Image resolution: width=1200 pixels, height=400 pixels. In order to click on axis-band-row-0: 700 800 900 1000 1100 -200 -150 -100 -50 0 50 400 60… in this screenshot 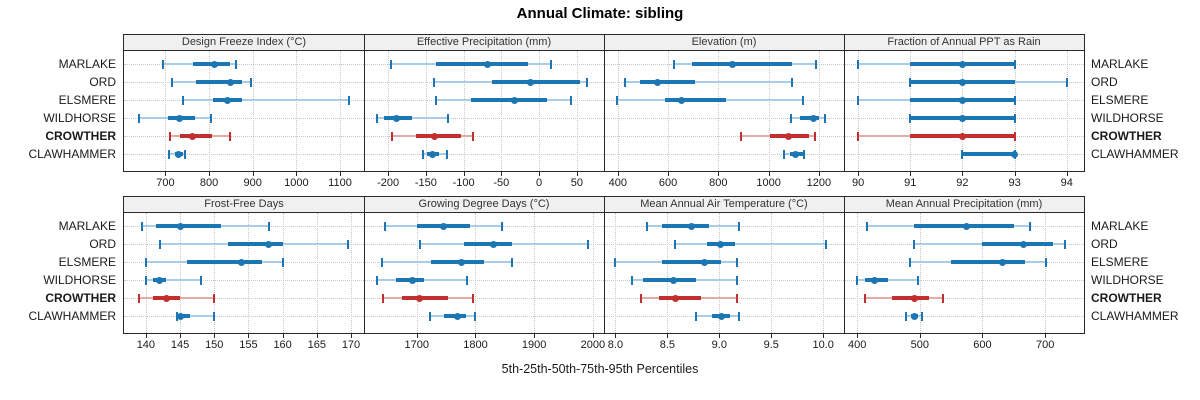, I will do `click(600, 183)`.